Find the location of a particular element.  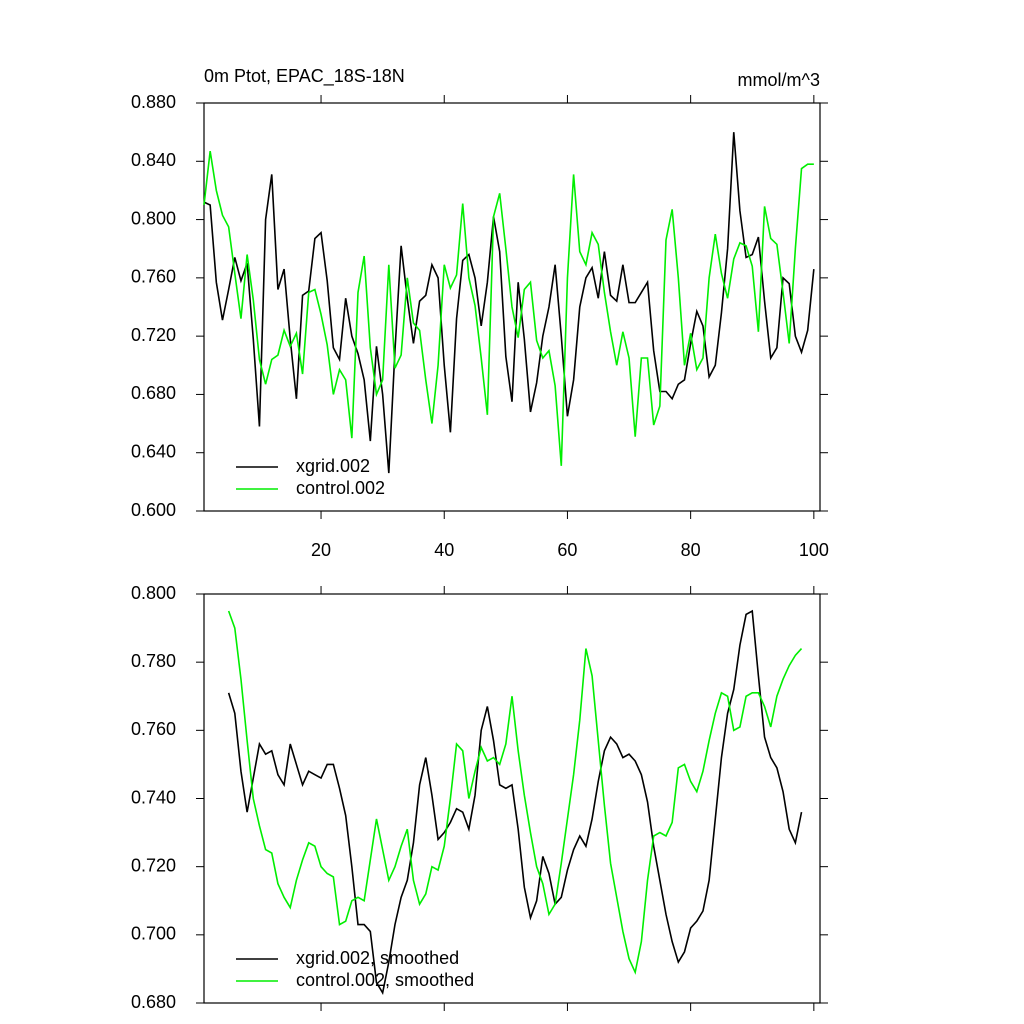

y-tick-label: 0.740 is located at coordinates (153, 797).